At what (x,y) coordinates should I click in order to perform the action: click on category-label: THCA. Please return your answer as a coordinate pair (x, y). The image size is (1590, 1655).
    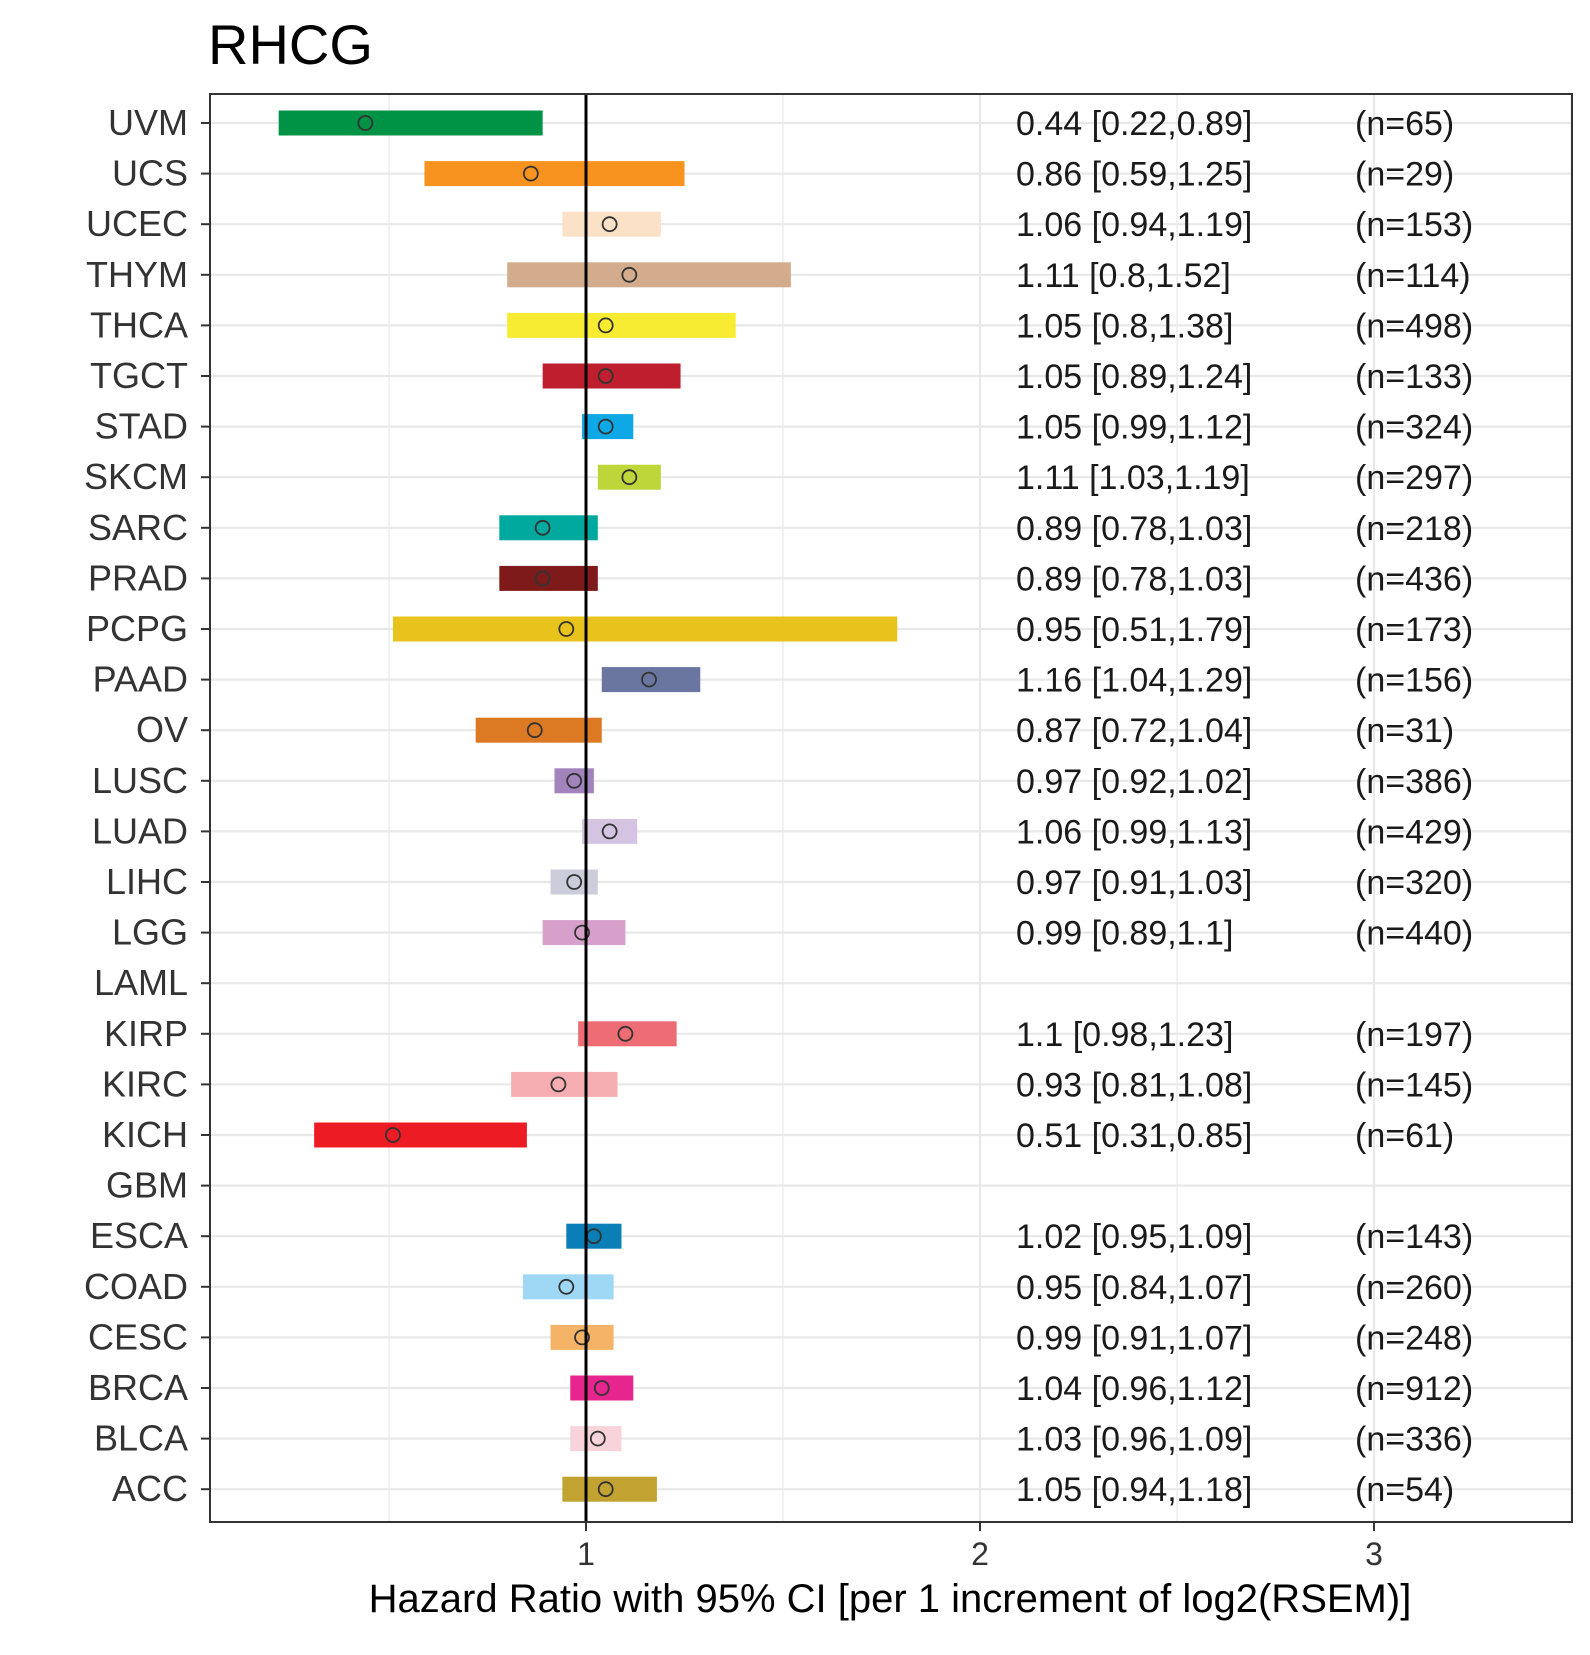
    Looking at the image, I should click on (139, 324).